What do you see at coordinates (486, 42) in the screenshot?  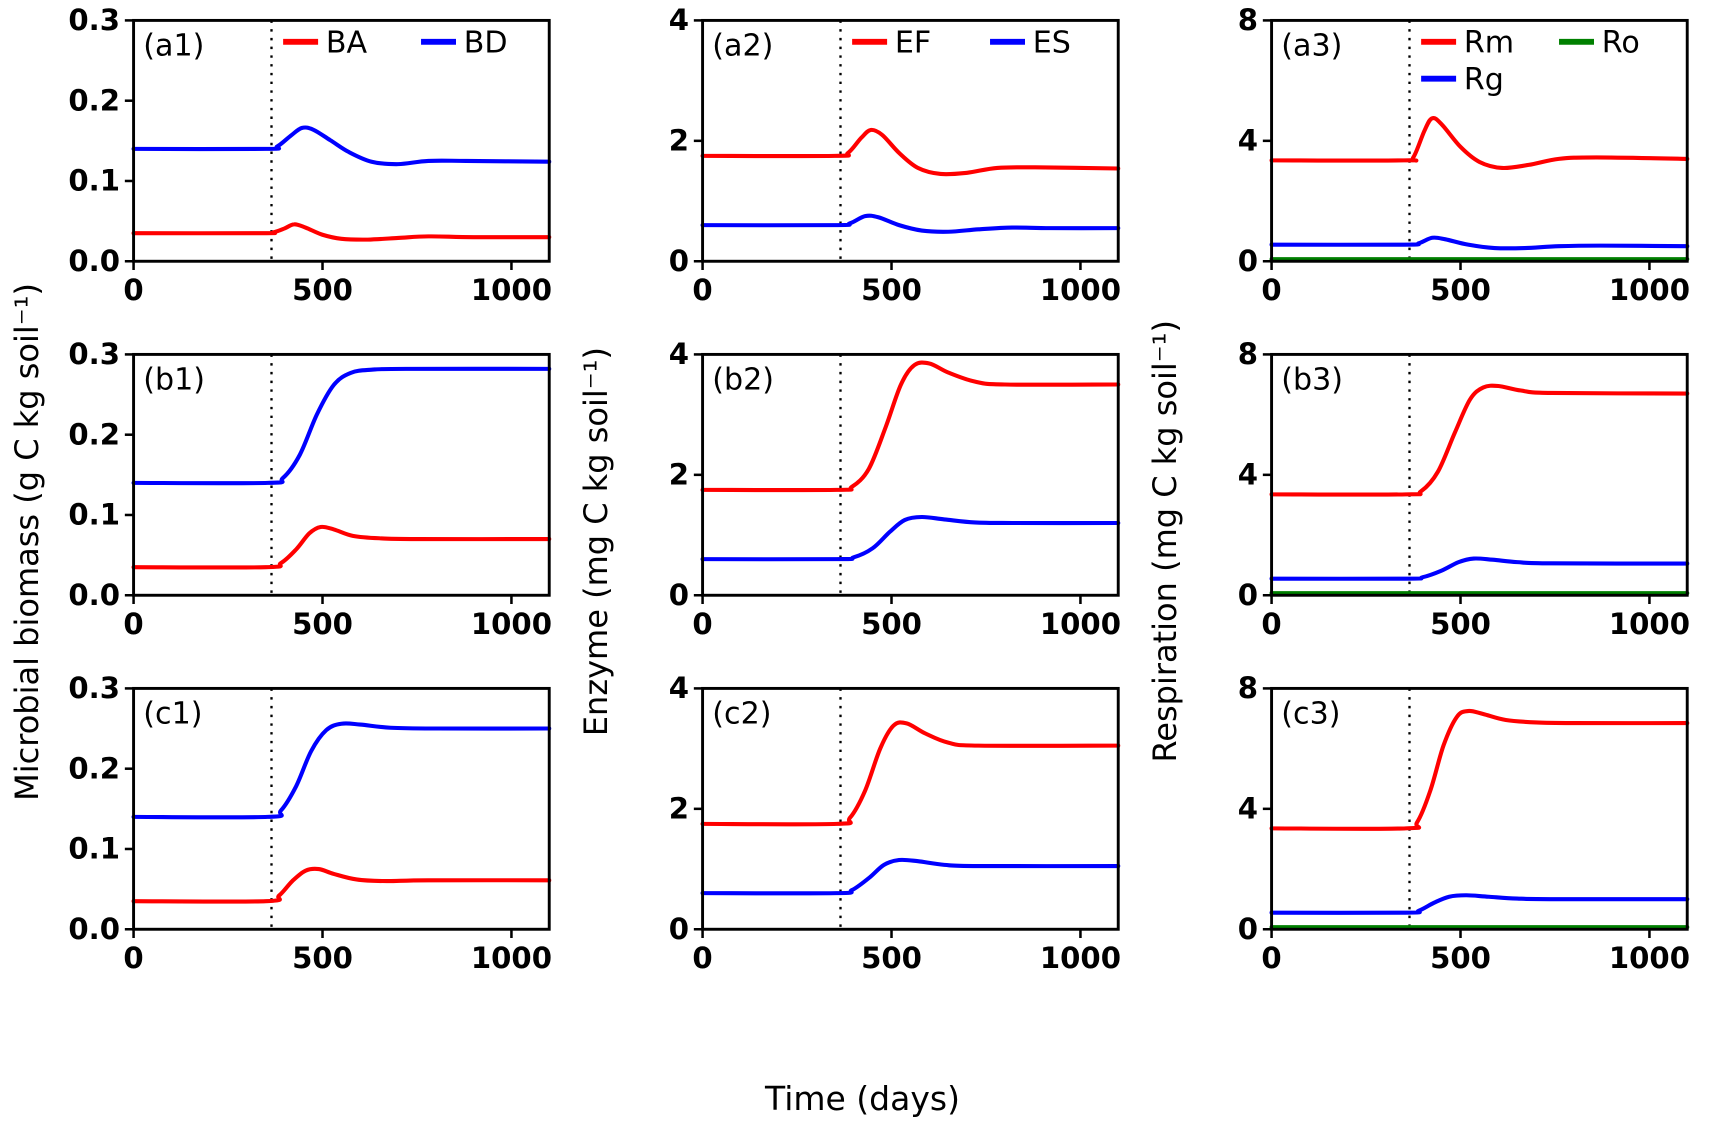 I see `legend-label-BD: BD` at bounding box center [486, 42].